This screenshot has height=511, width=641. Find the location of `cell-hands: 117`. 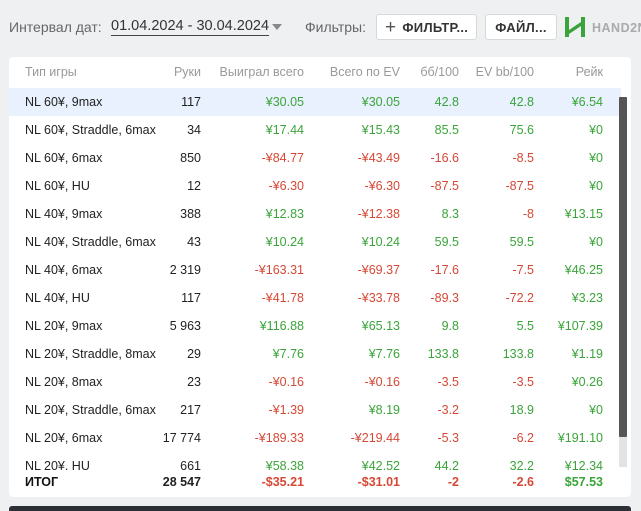

cell-hands: 117 is located at coordinates (191, 102).